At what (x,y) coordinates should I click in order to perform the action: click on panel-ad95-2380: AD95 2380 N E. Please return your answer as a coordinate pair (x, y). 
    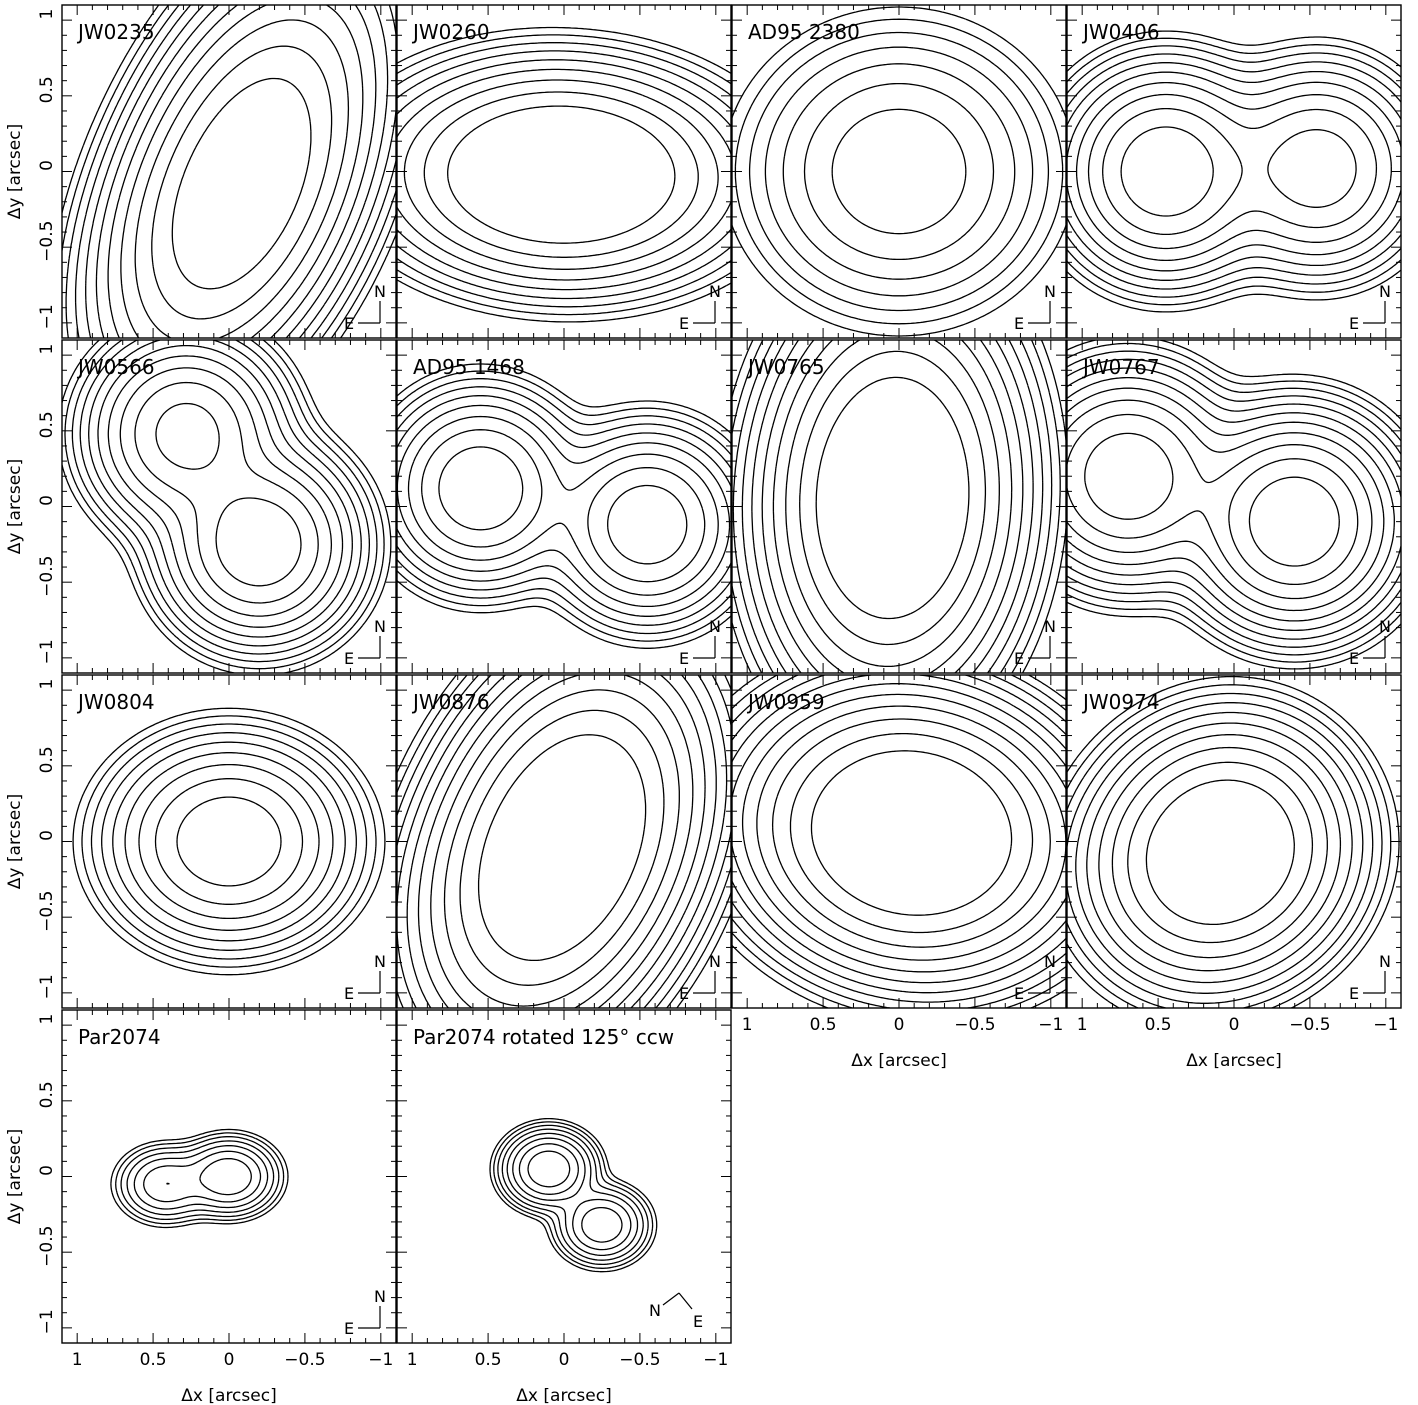
    Looking at the image, I should click on (899, 171).